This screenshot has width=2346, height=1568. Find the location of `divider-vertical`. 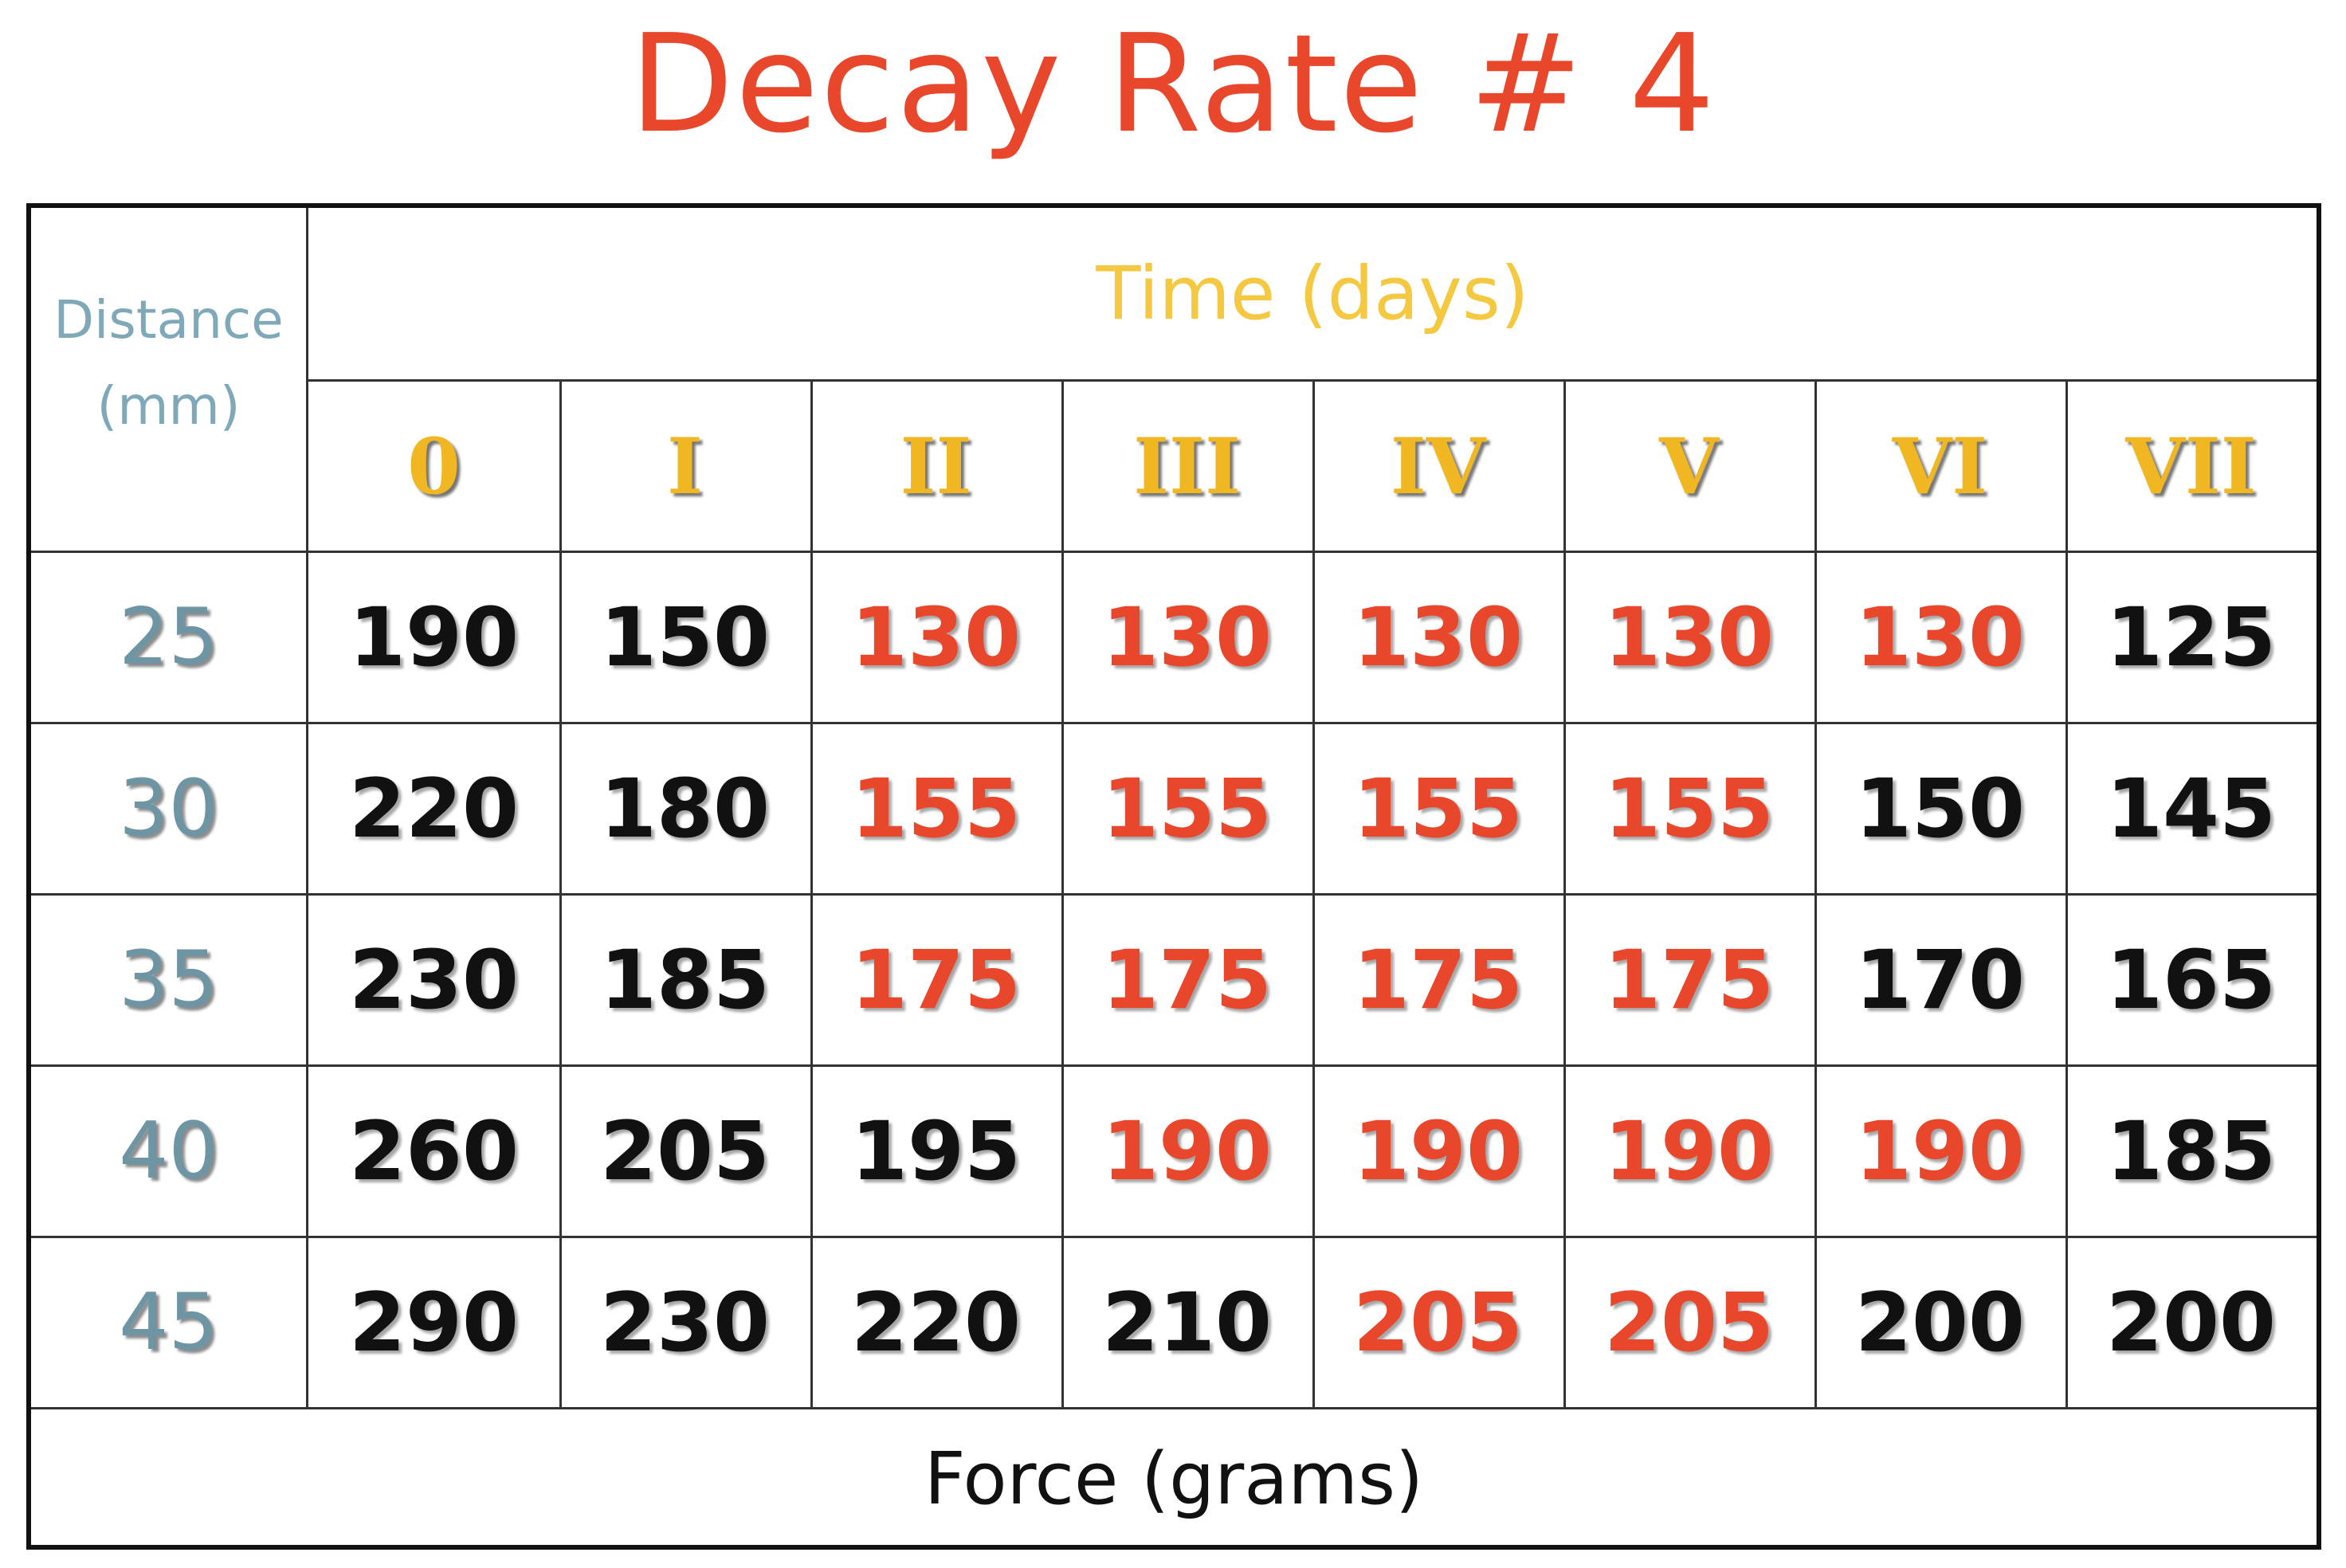

divider-vertical is located at coordinates (307, 807).